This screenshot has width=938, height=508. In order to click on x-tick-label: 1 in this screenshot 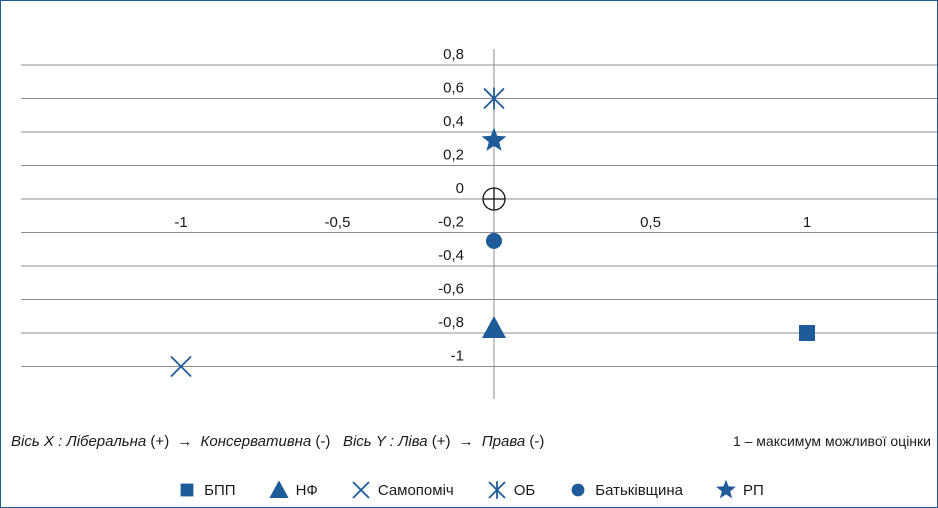, I will do `click(807, 222)`.